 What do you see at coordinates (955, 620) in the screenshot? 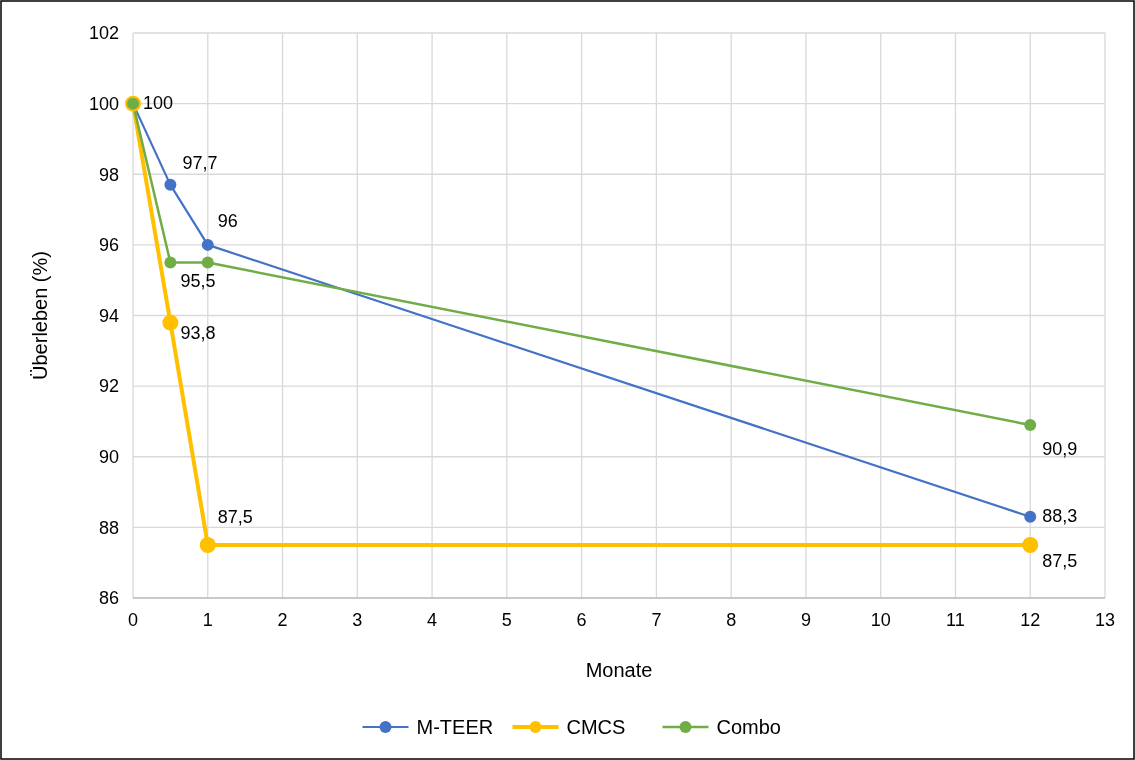
I see `x-tick-label: 11` at bounding box center [955, 620].